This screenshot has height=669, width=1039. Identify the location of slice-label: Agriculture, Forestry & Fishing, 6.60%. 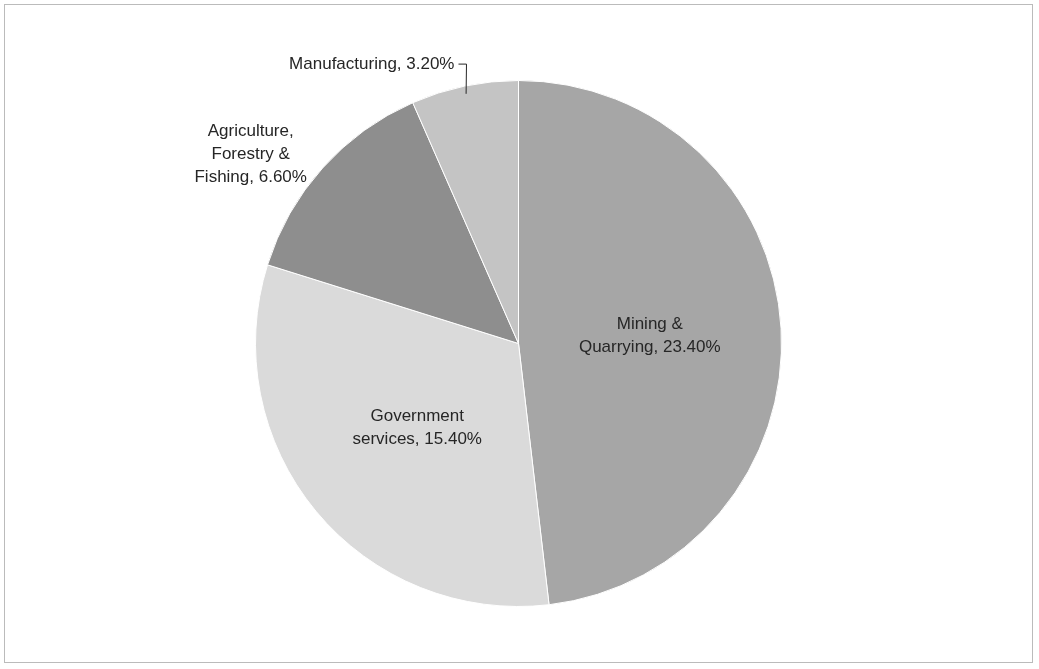
(250, 153).